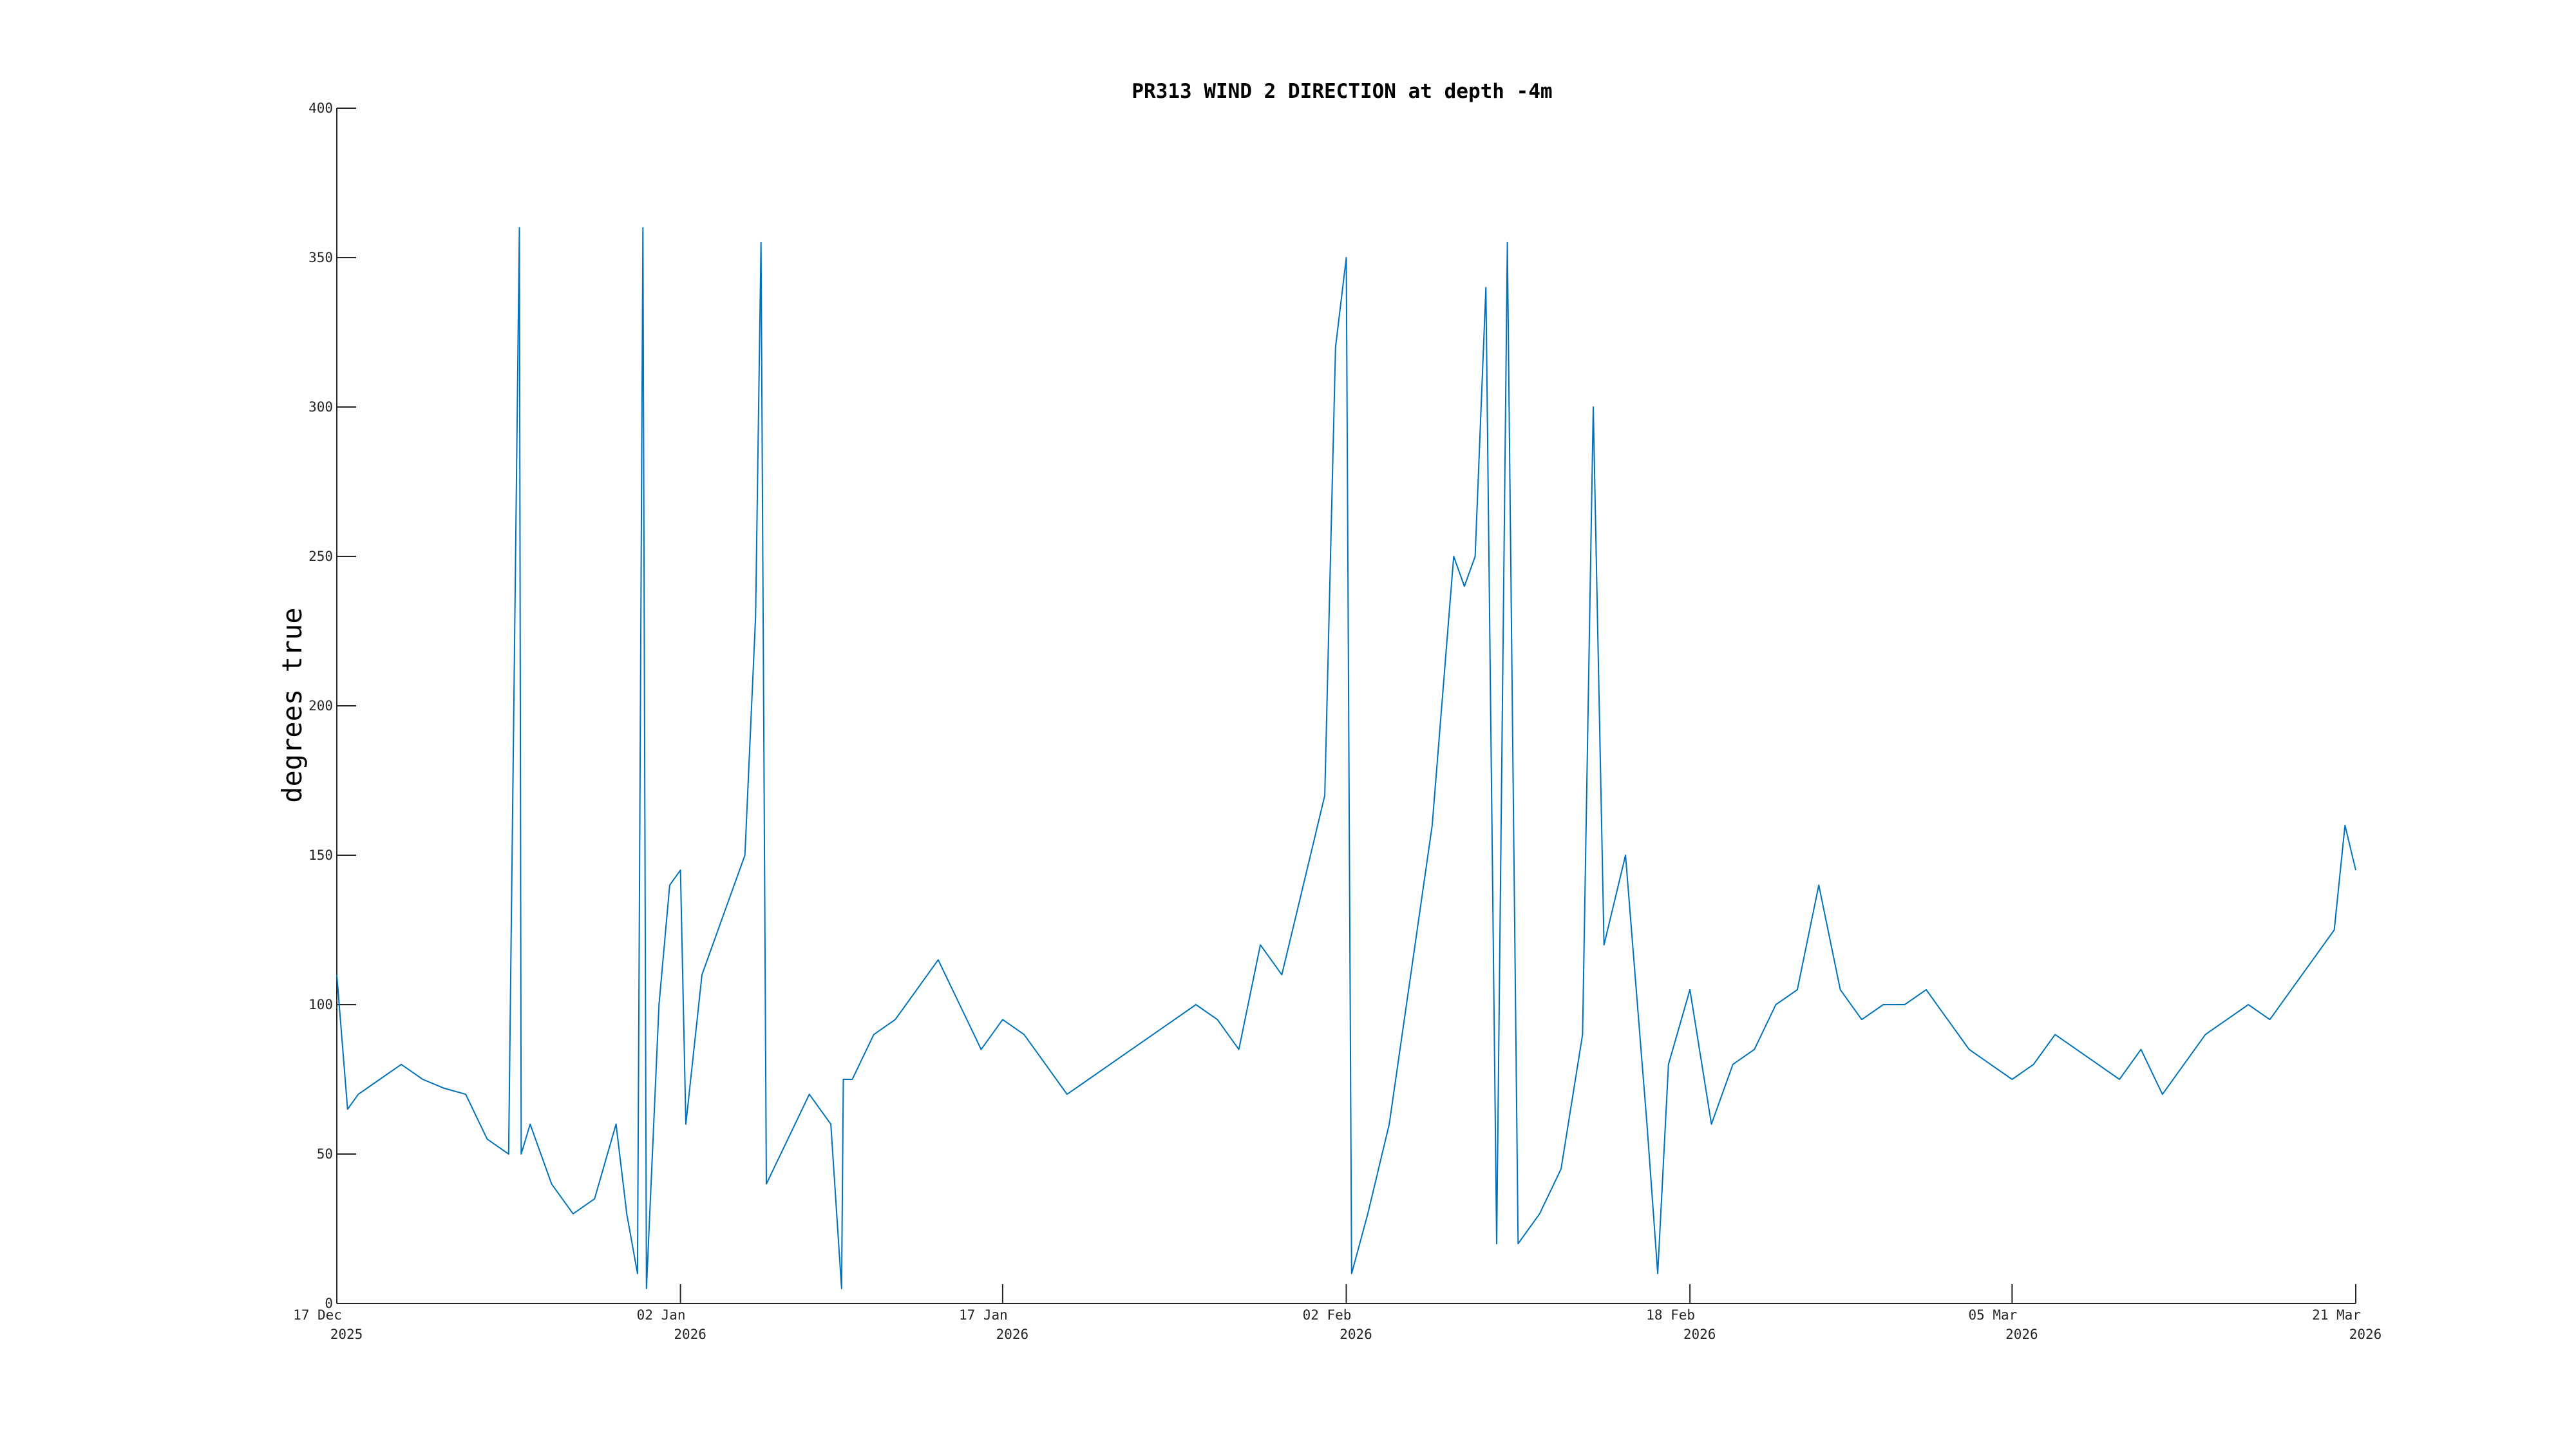  What do you see at coordinates (1342, 92) in the screenshot?
I see `chart-title: PR313 WIND 2 DIRECTION at depth -4m` at bounding box center [1342, 92].